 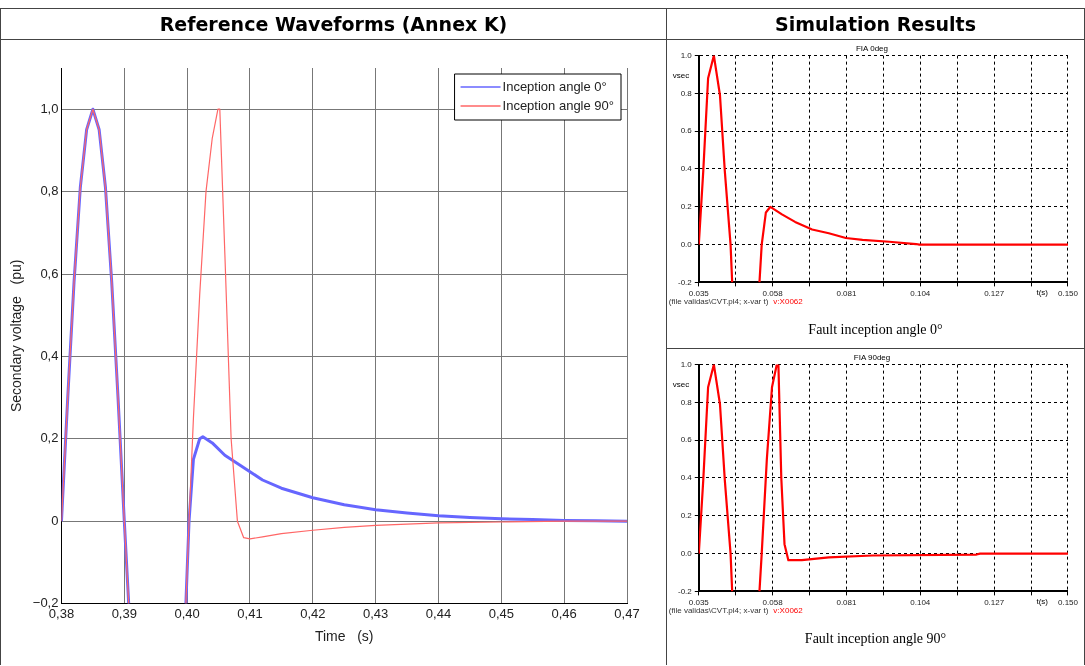 I want to click on x-tick-label: 0,45, so click(x=501, y=613).